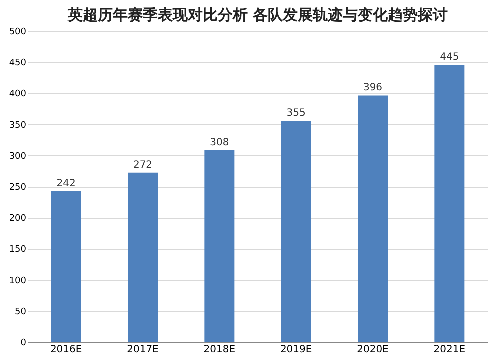 This screenshot has width=500, height=362. Describe the element at coordinates (18, 188) in the screenshot. I see `y-tick-label: 250` at that location.